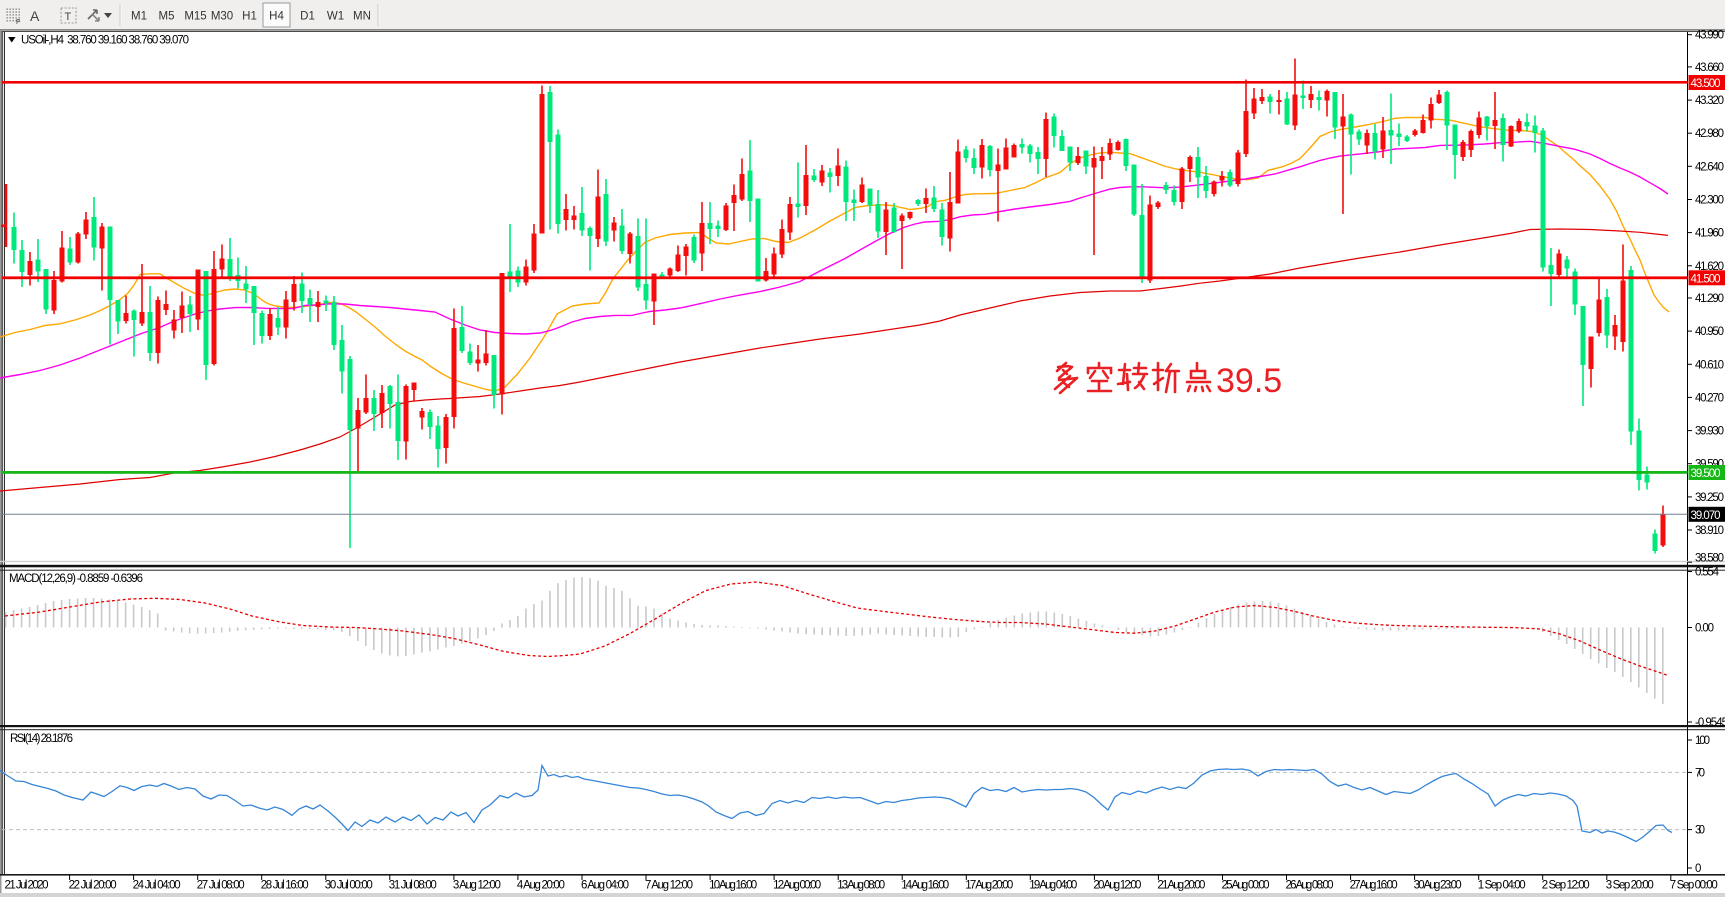  Describe the element at coordinates (1704, 629) in the screenshot. I see `svg-text: 0.00` at that location.